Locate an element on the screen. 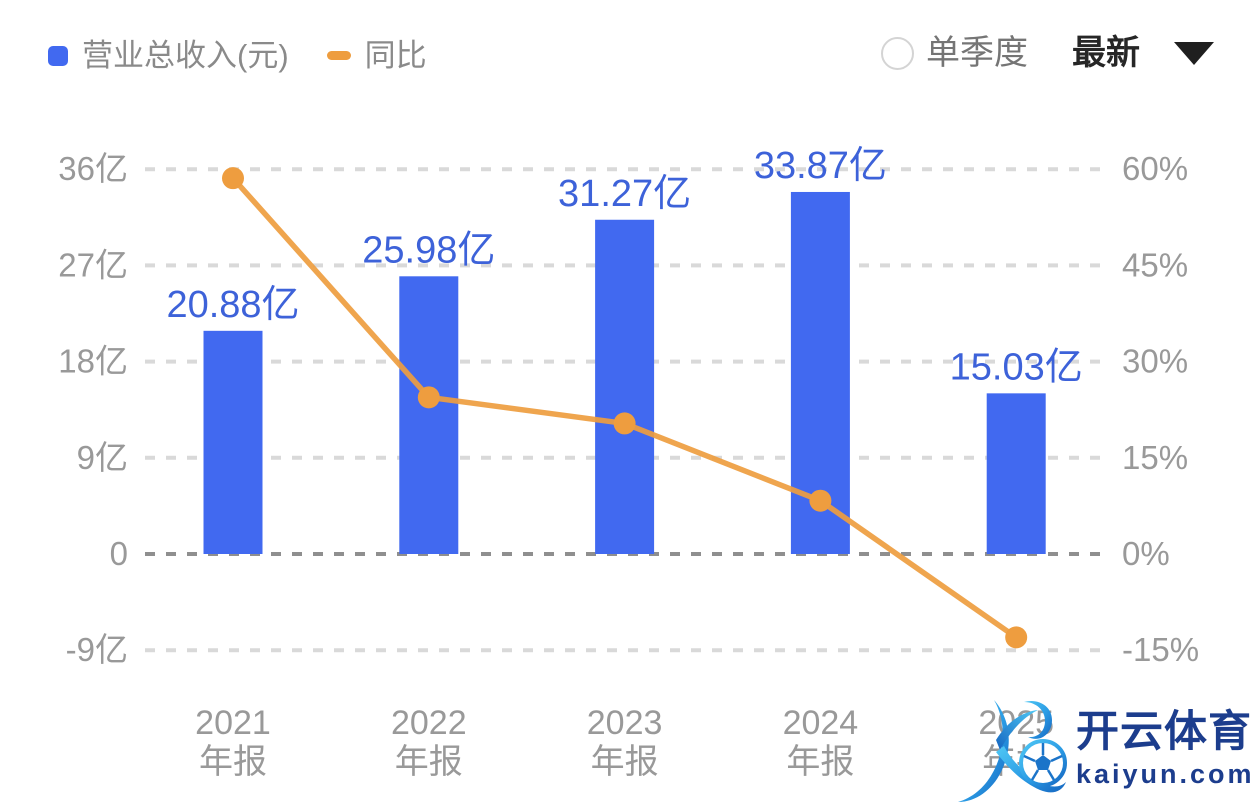 The width and height of the screenshot is (1260, 811). bar-2023年报 is located at coordinates (625, 387).